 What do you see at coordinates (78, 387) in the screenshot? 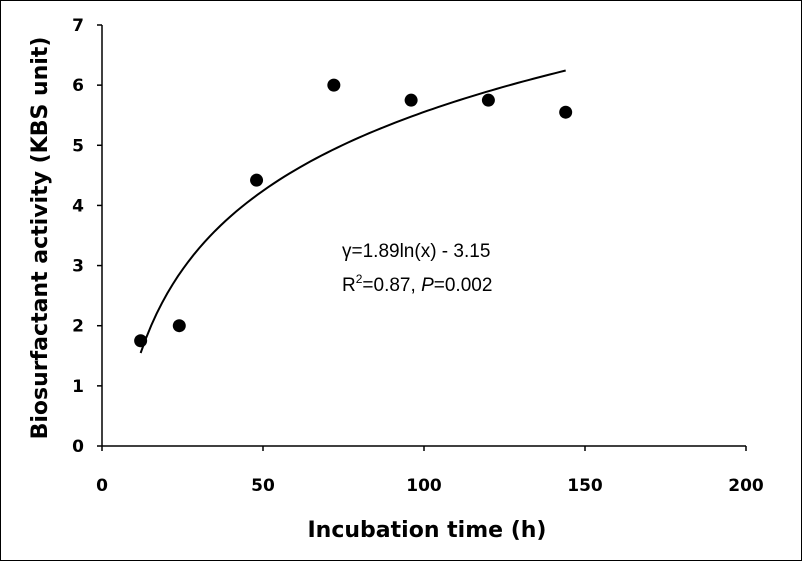
I see `y-tick-label: 1` at bounding box center [78, 387].